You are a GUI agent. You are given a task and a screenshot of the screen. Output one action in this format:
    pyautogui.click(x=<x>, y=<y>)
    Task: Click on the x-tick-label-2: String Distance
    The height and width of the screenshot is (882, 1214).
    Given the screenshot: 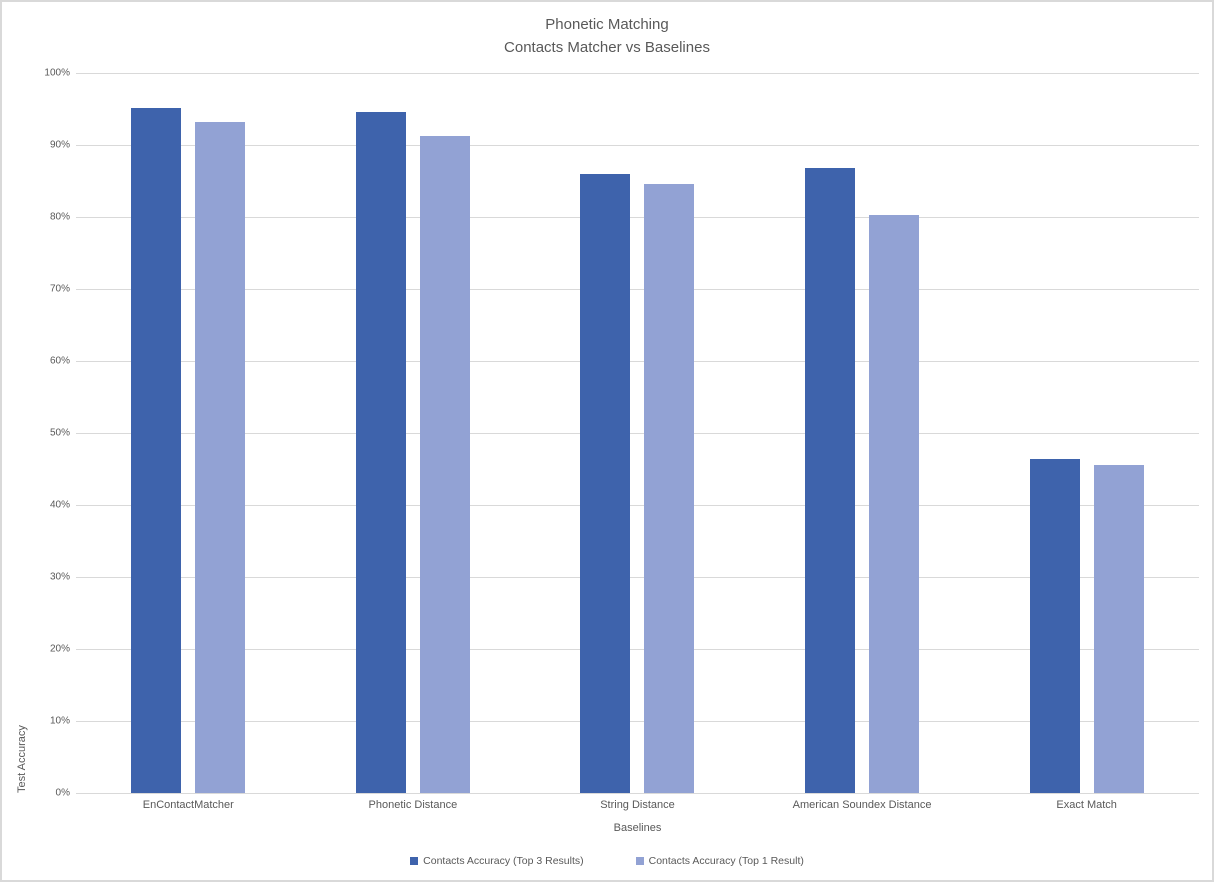 What is the action you would take?
    pyautogui.click(x=637, y=805)
    